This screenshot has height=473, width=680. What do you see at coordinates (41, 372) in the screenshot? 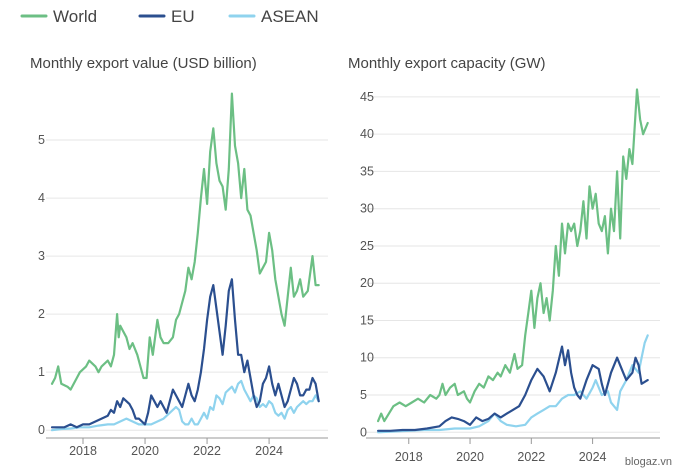
I see `y-tick-label: 1` at bounding box center [41, 372].